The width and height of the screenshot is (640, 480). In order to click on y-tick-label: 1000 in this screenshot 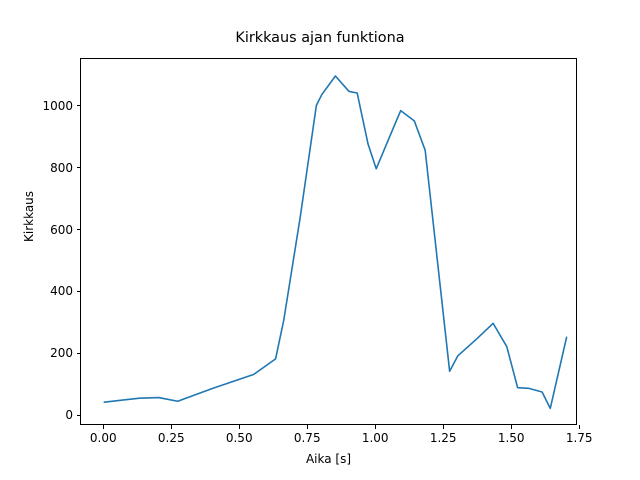, I will do `click(57, 105)`.